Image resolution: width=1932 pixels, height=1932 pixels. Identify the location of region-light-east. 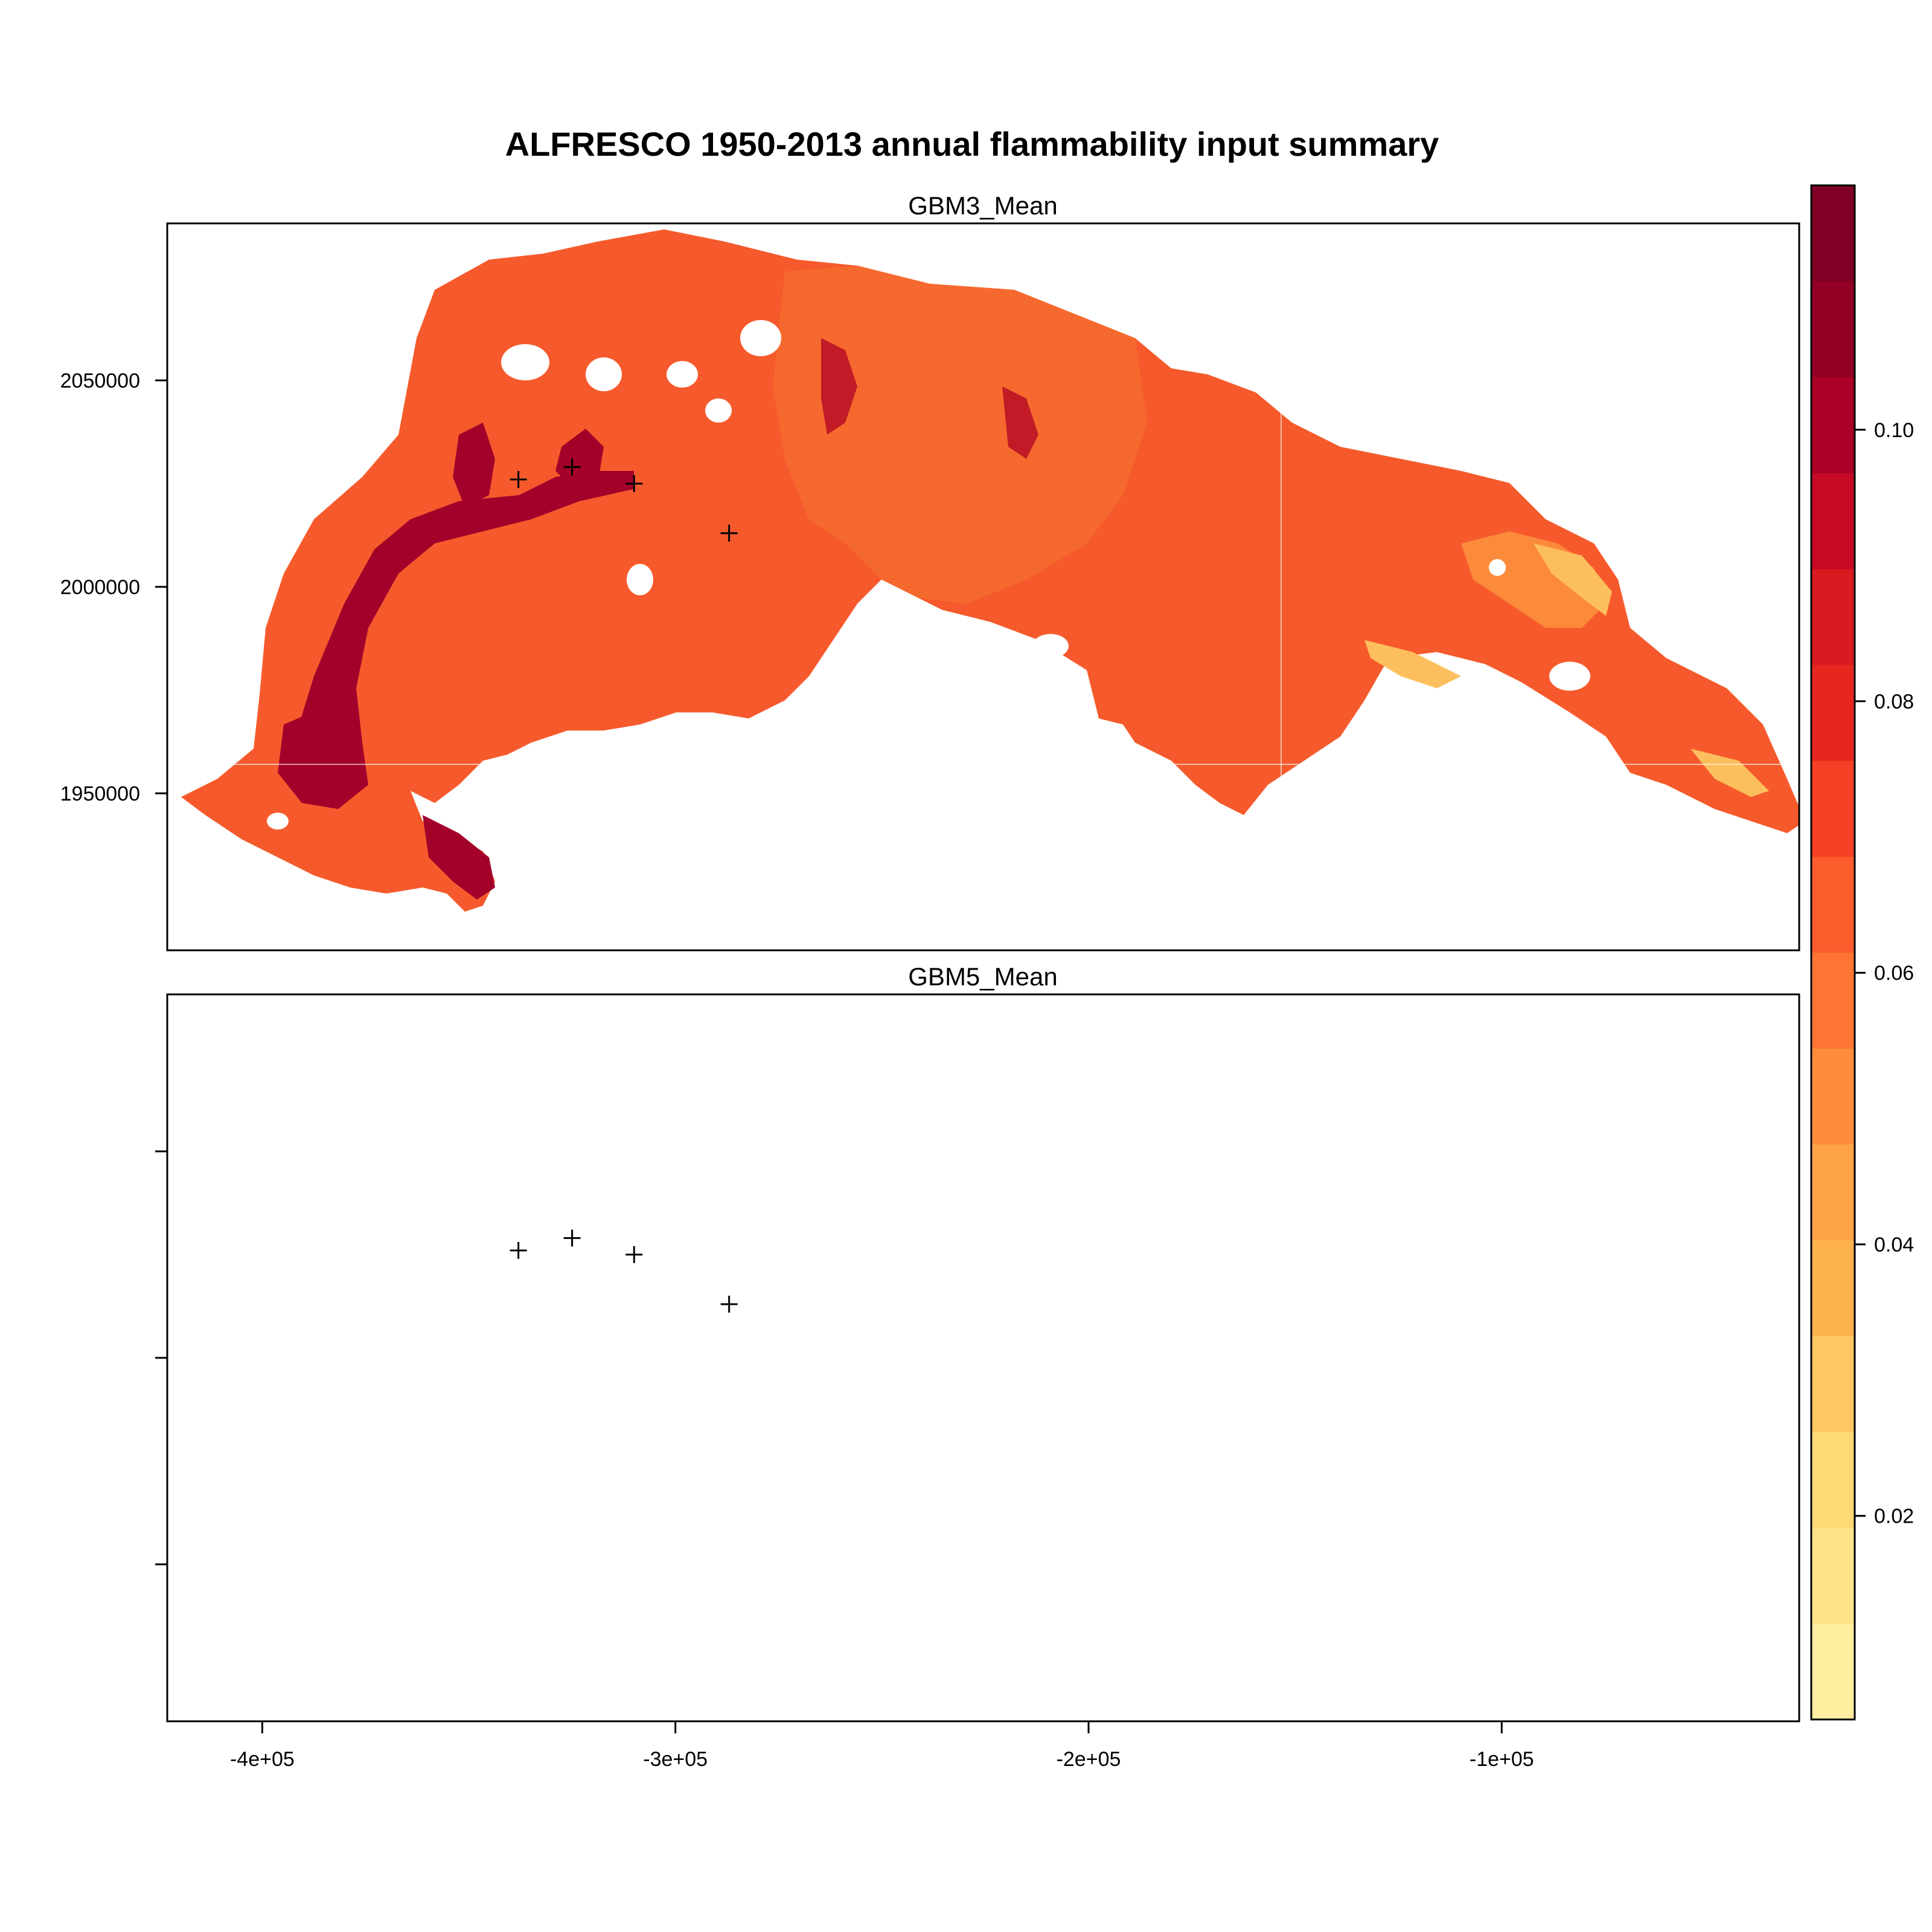
(1501, 1309).